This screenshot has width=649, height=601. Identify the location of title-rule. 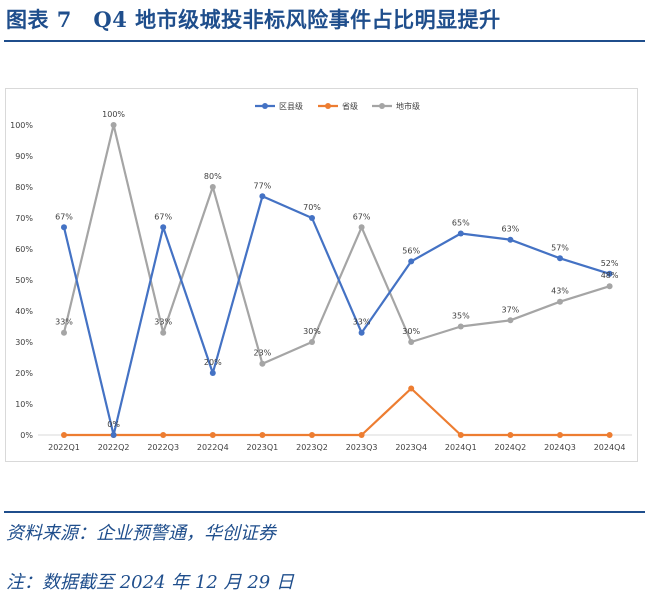
(324, 41).